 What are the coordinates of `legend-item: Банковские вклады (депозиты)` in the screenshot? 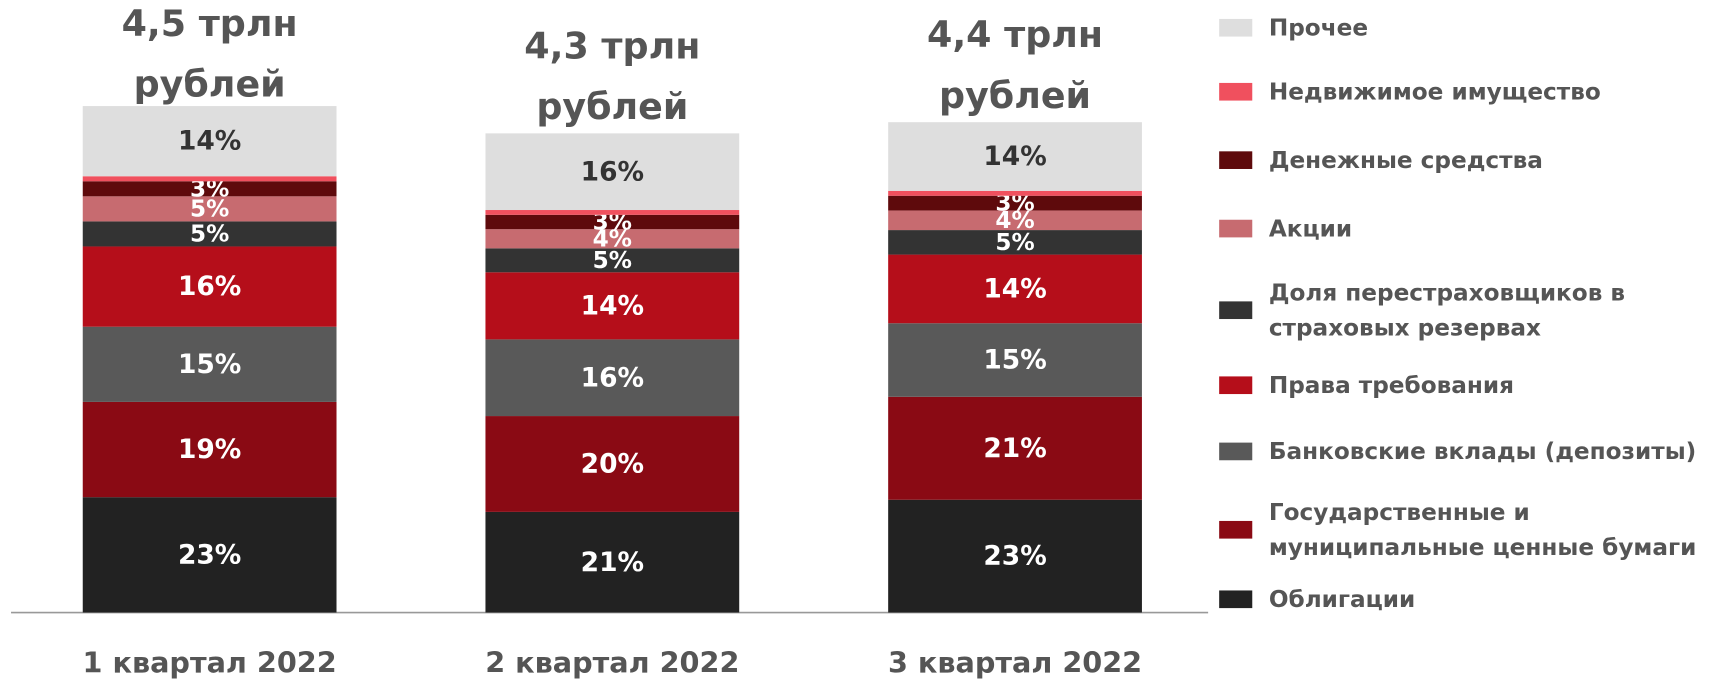 It's located at (1482, 451).